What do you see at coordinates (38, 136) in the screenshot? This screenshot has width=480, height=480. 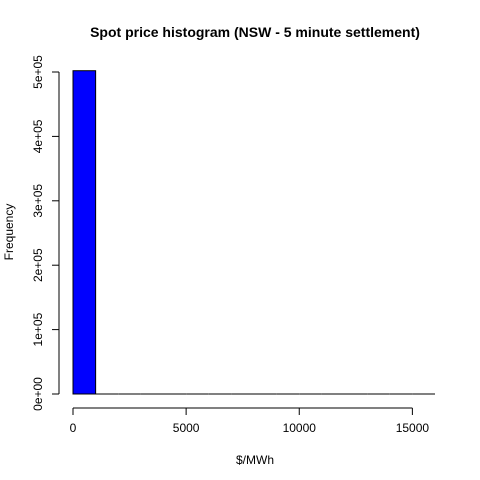 I see `y-tick-label-4: 4e+05` at bounding box center [38, 136].